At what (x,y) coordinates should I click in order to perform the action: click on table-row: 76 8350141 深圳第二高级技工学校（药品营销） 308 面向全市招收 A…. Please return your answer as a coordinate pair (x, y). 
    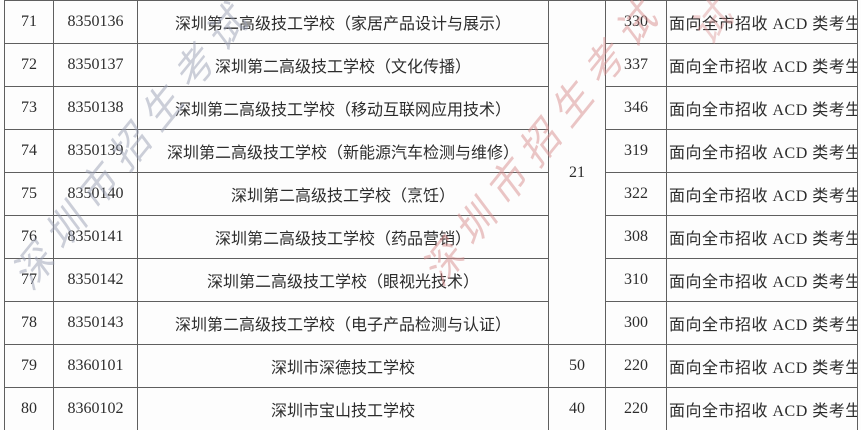
    Looking at the image, I should click on (431, 237).